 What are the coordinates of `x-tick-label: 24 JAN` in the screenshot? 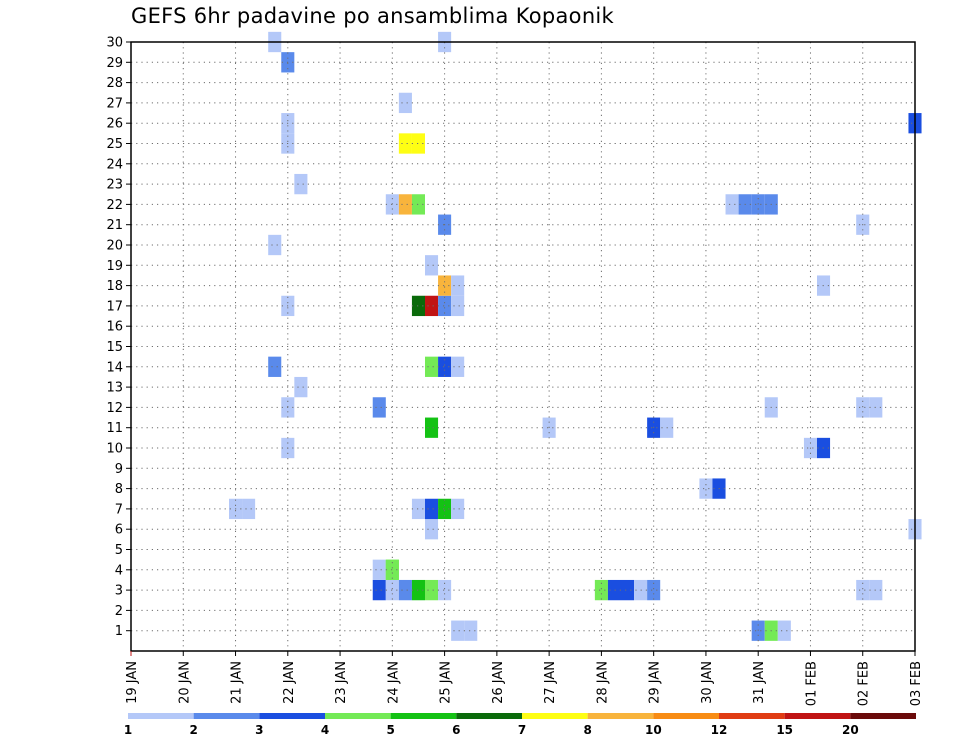 It's located at (393, 682).